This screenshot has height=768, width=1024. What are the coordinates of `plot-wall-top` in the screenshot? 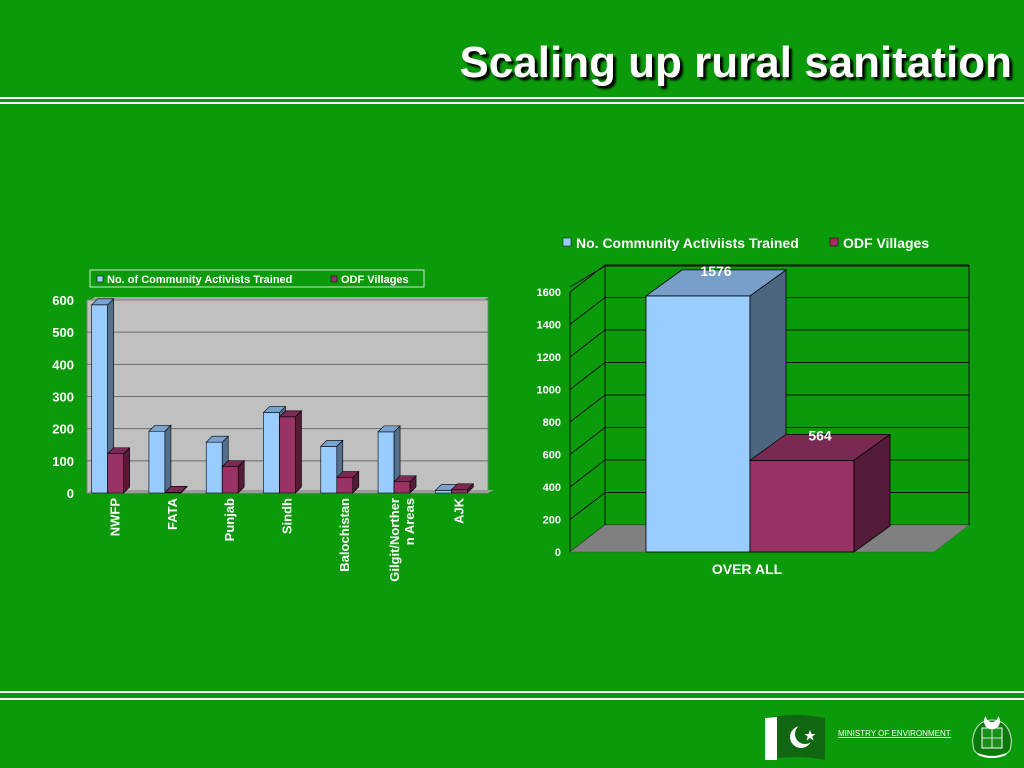 It's located at (288, 299).